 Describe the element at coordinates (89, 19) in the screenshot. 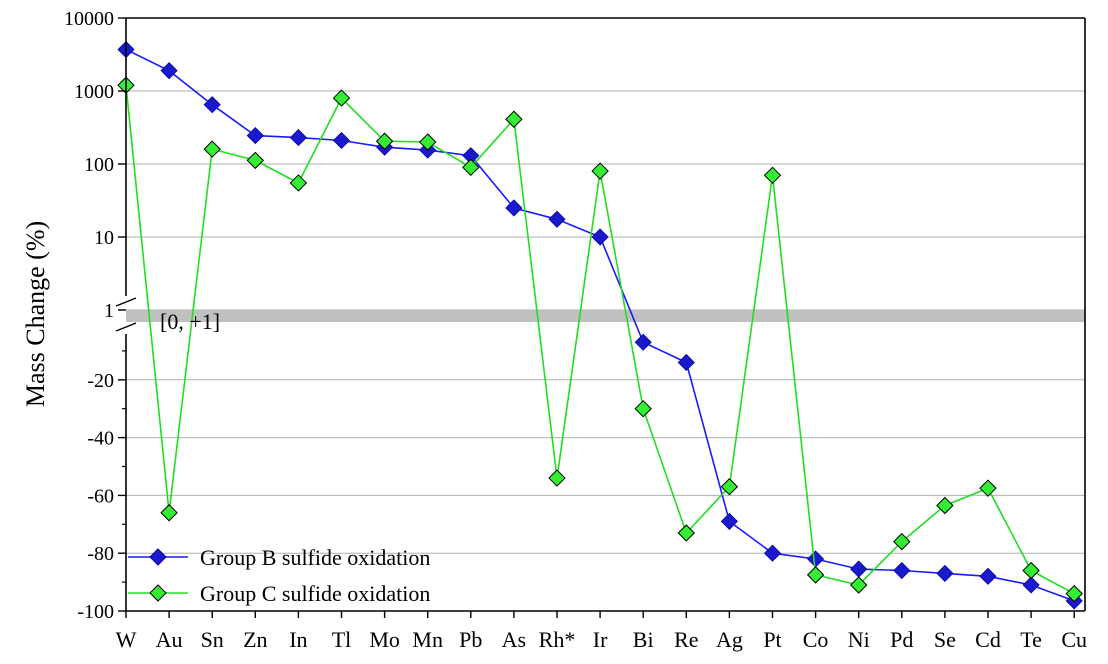

I see `y-tick-label: 10000` at that location.